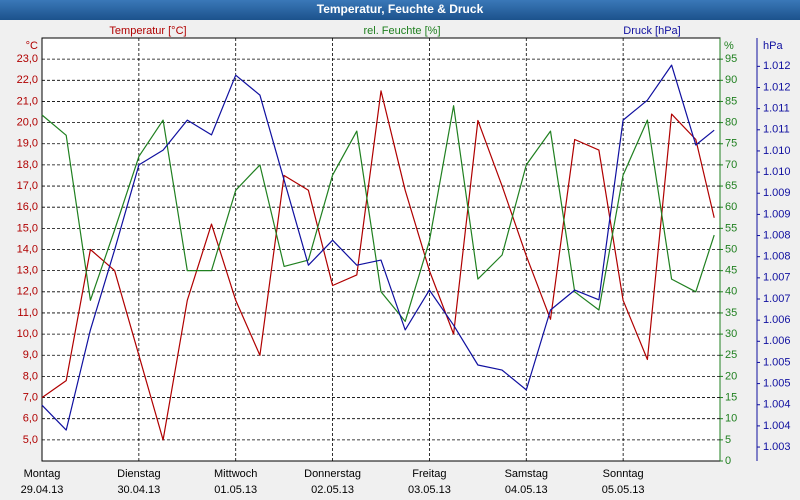 Image resolution: width=800 pixels, height=500 pixels. Describe the element at coordinates (731, 334) in the screenshot. I see `y2-tick-label: 30` at that location.